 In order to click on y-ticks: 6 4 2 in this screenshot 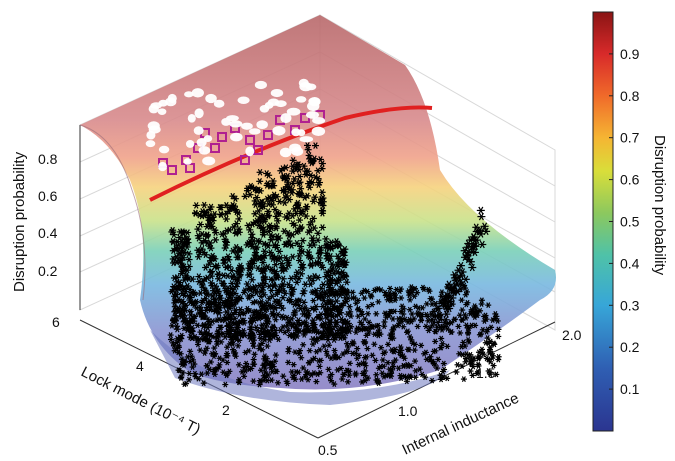, I will do `click(141, 366)`.